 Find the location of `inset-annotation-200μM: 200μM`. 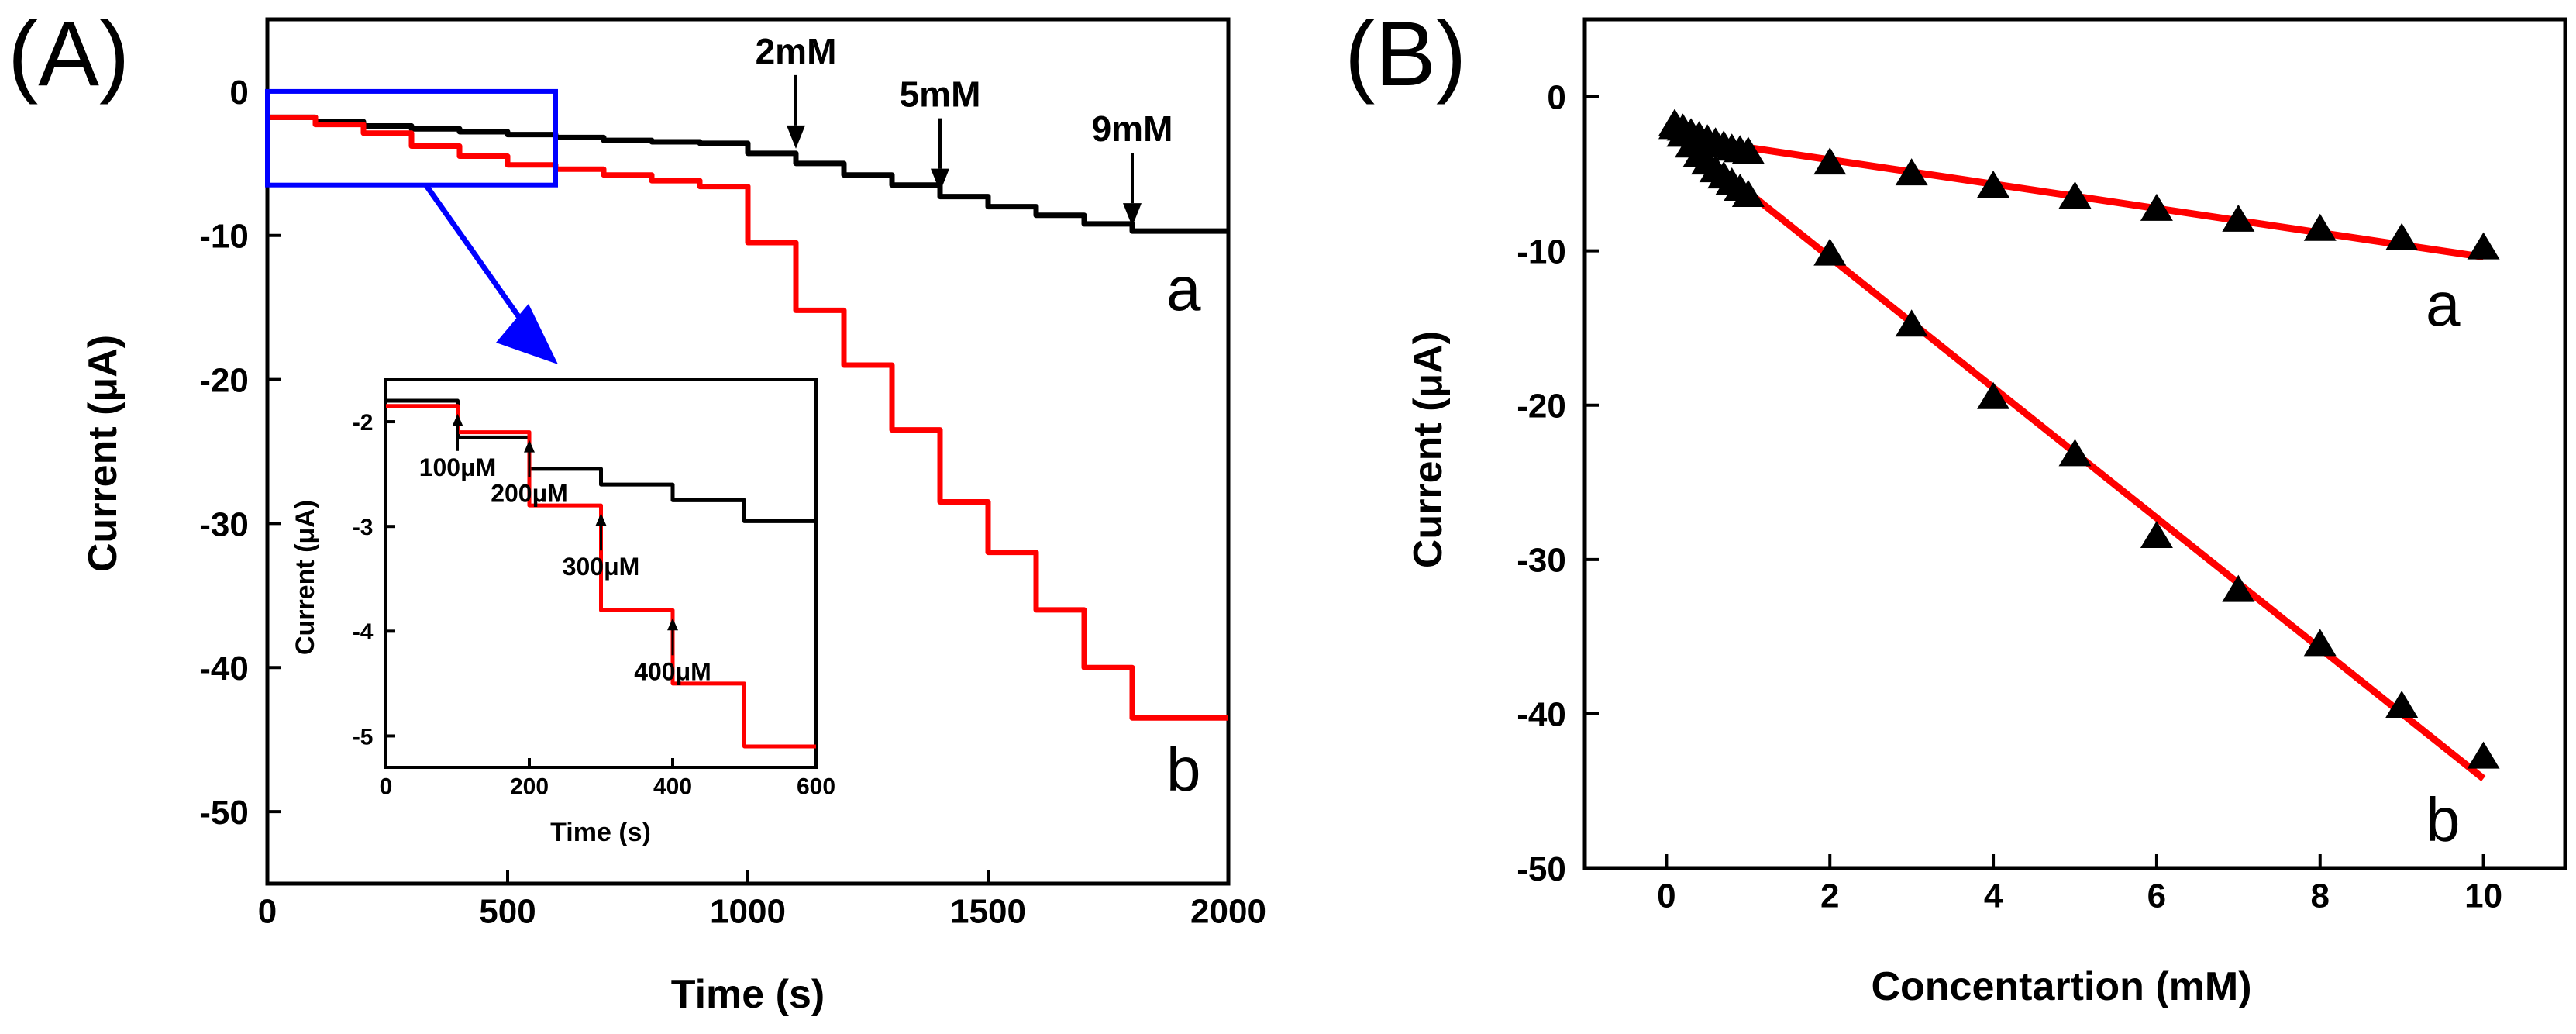

inset-annotation-200μM: 200μM is located at coordinates (529, 494).